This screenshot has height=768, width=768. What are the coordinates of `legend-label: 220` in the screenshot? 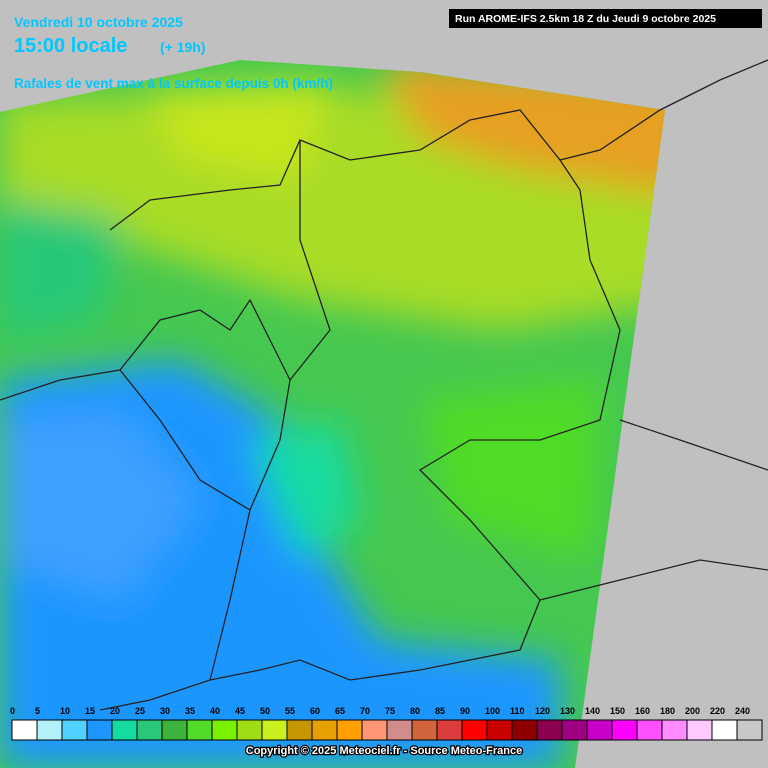 It's located at (717, 711).